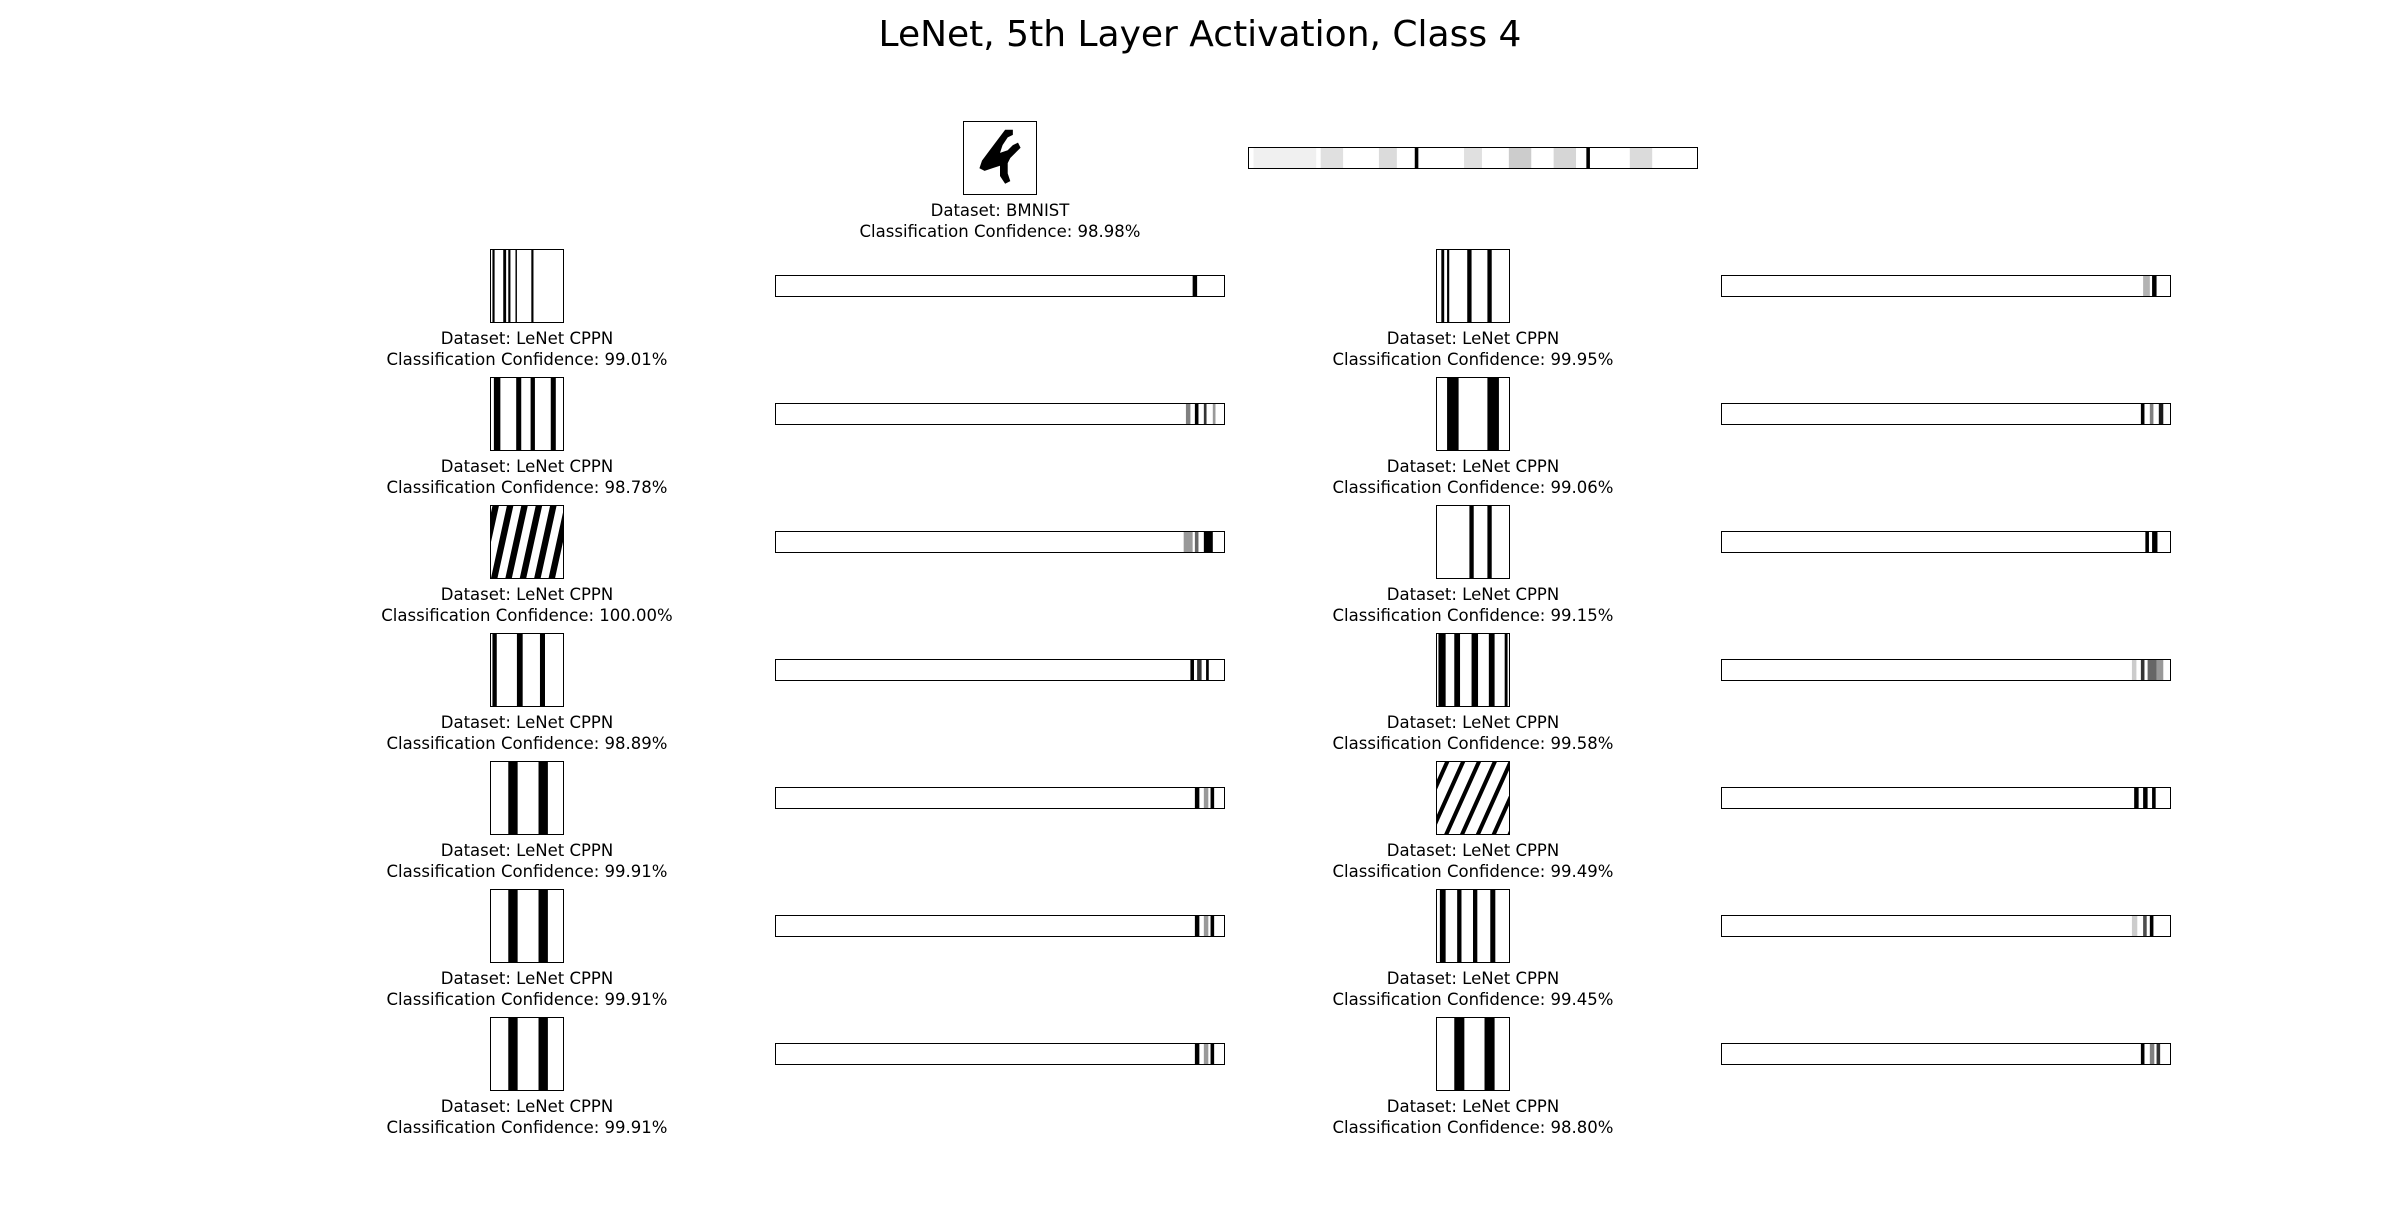 The image size is (2400, 1206). I want to click on reference-activation-bar, so click(1473, 158).